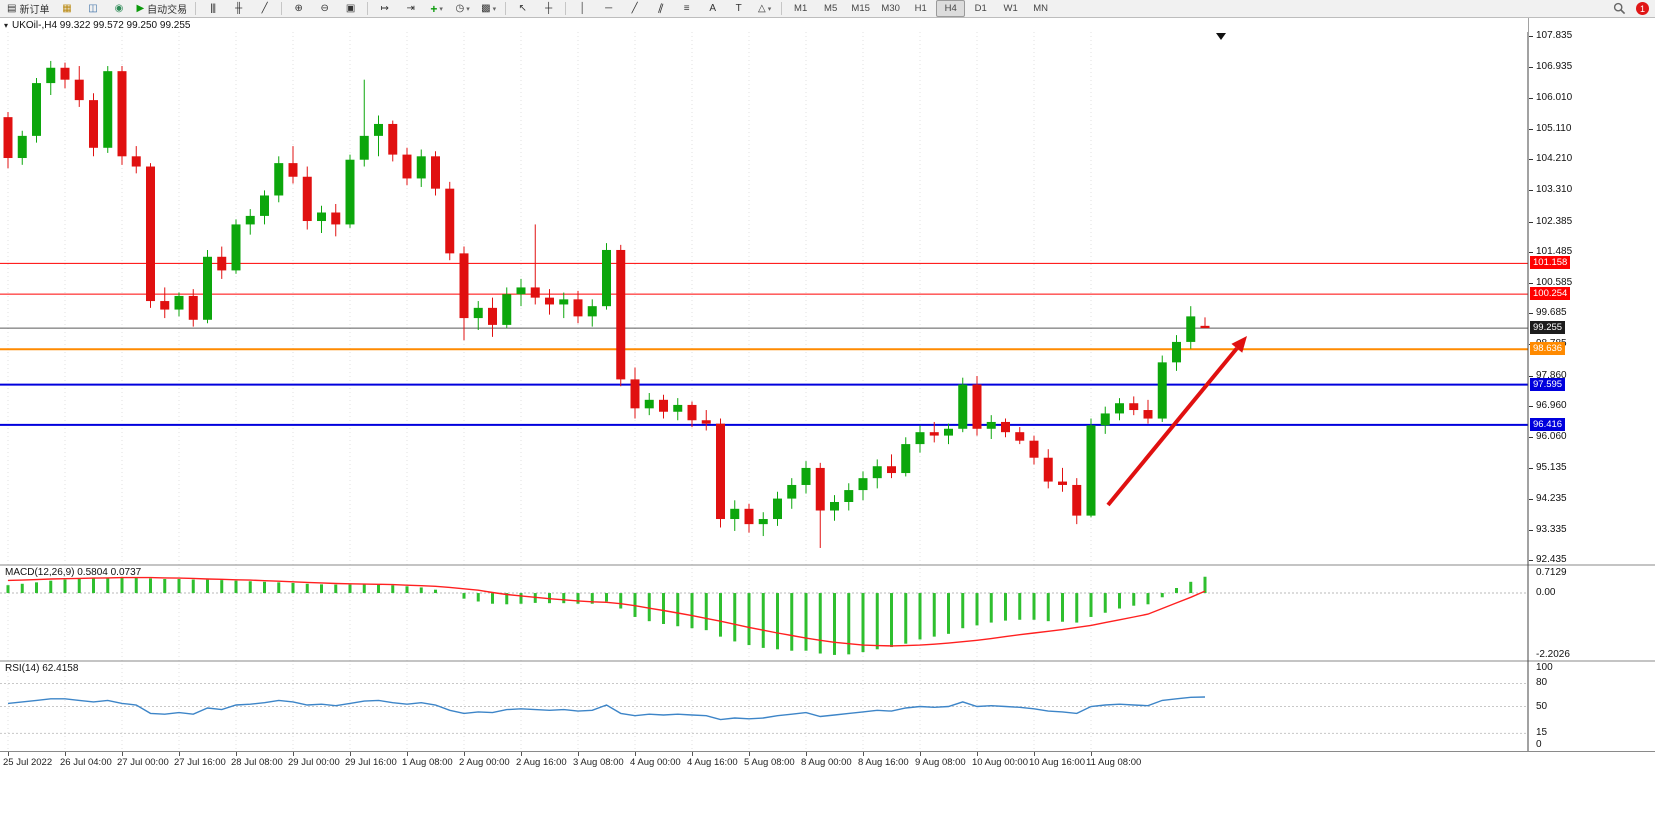 The height and width of the screenshot is (815, 1655). Describe the element at coordinates (951, 8) in the screenshot. I see `timeframe-h4-button: H4` at that location.